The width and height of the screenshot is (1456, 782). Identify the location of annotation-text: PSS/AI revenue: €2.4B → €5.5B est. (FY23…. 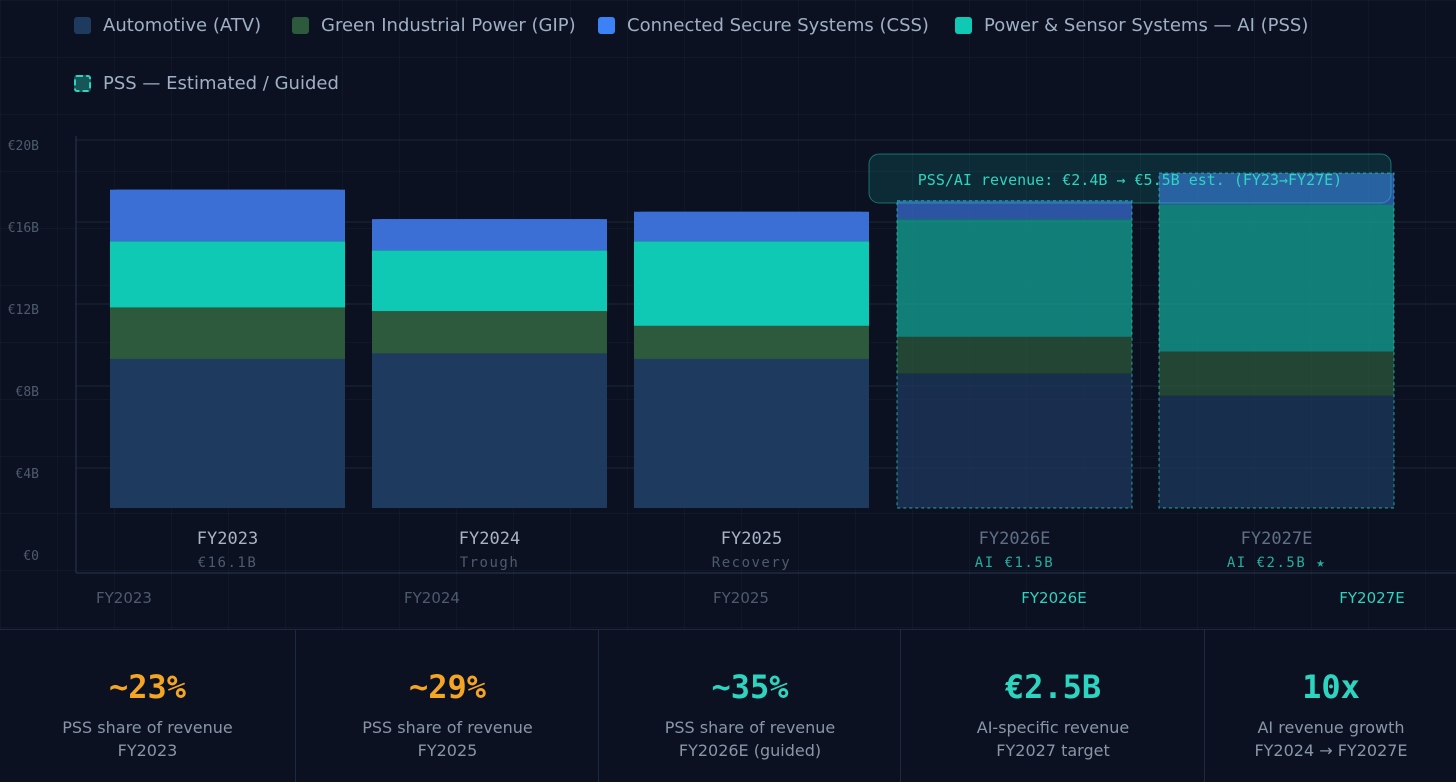
(1130, 180).